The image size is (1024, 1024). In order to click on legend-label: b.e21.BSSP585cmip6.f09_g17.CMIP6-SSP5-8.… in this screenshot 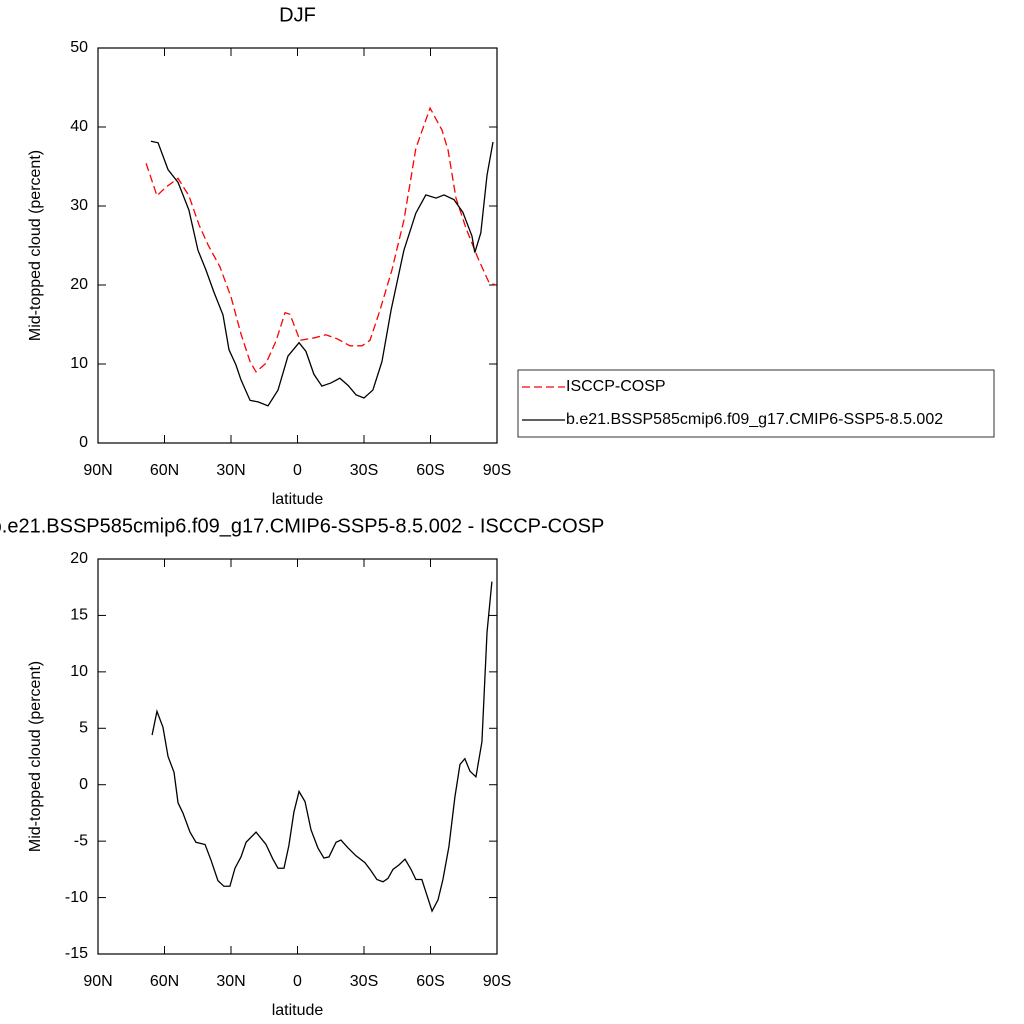, I will do `click(754, 419)`.